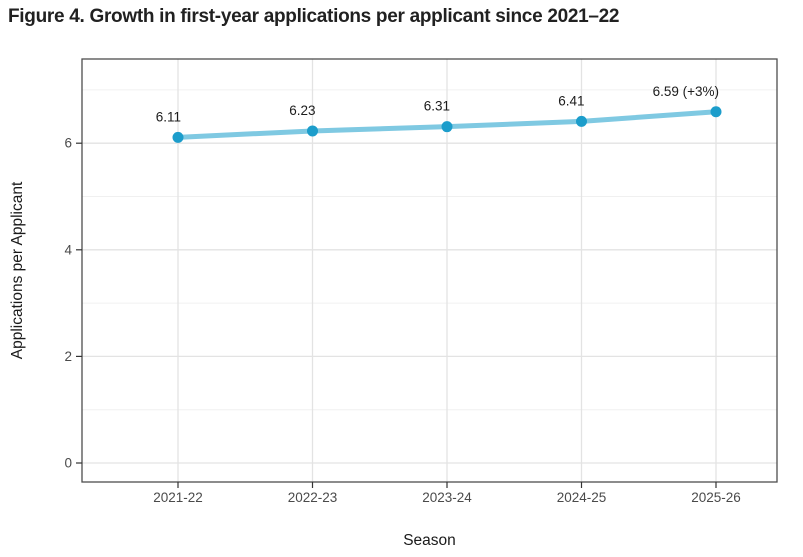 Image resolution: width=803 pixels, height=557 pixels. Describe the element at coordinates (686, 91) in the screenshot. I see `data-point-label: 6.59 (+3%)` at that location.